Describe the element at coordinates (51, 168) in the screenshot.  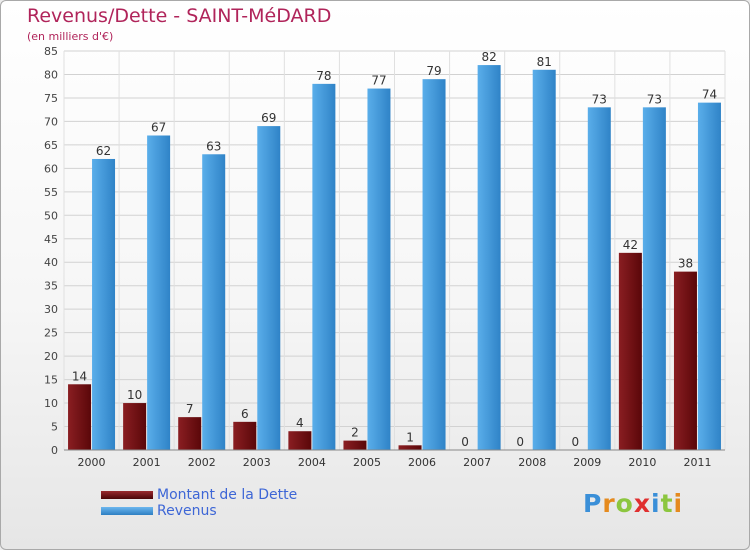
I see `y-tick-label: 60` at that location.